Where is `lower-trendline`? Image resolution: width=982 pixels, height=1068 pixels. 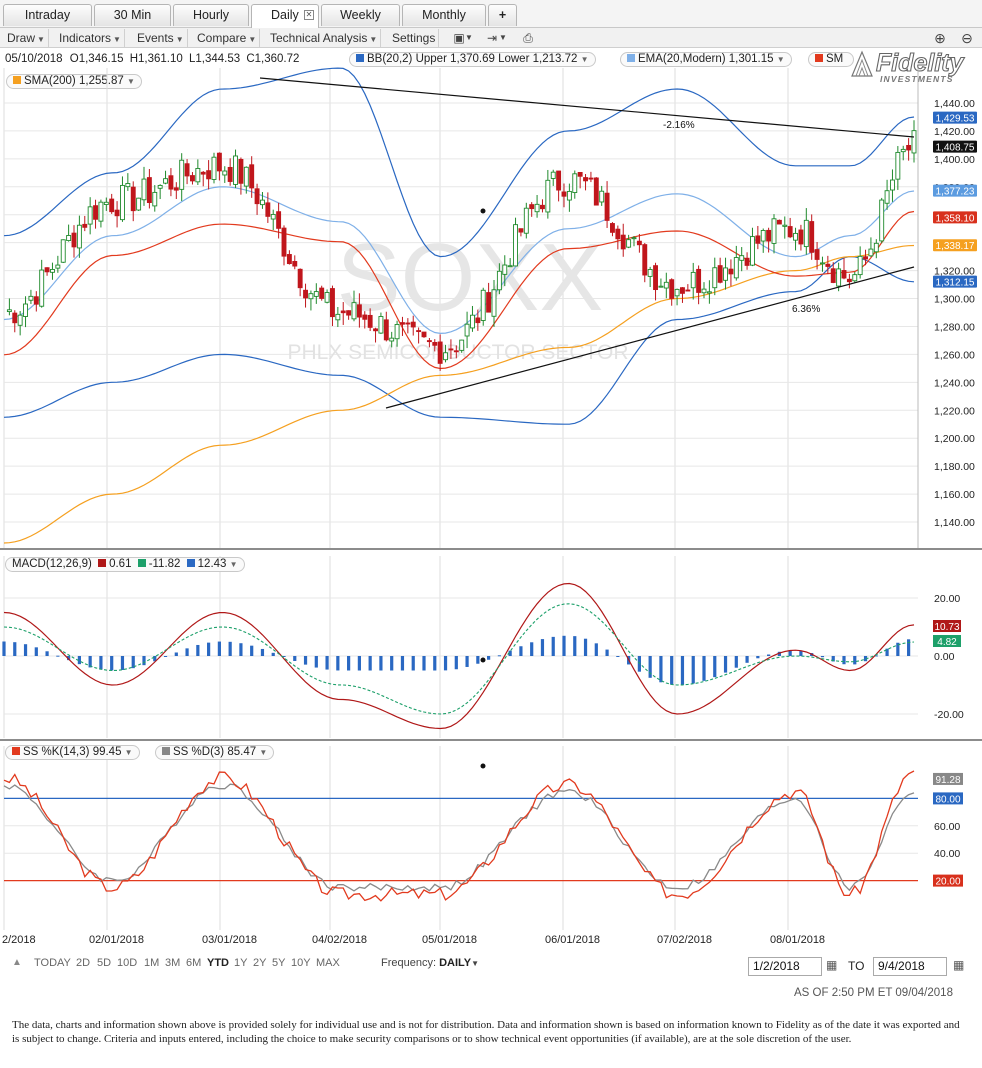 lower-trendline is located at coordinates (650, 337).